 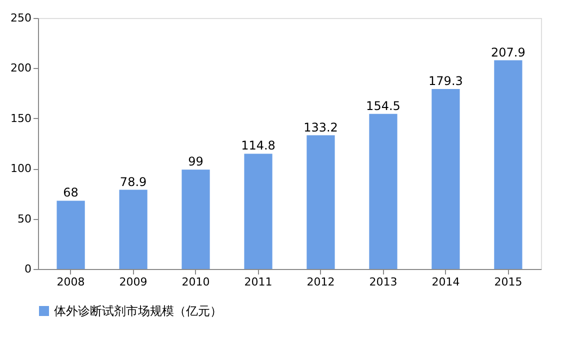 I want to click on y-tick-label: 200, so click(x=21, y=68).